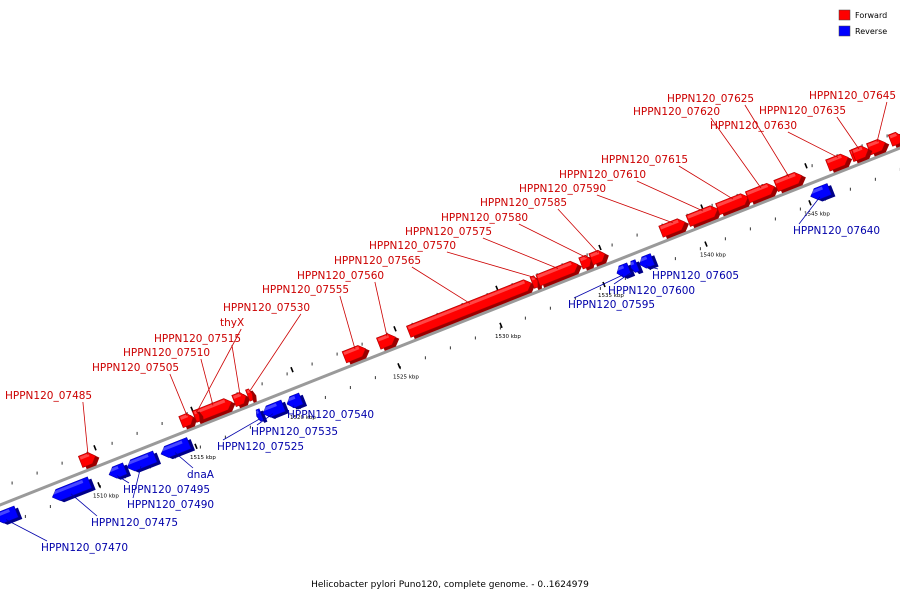  I want to click on gene-label-hppn120-07560: HPPN120_07560, so click(340, 276).